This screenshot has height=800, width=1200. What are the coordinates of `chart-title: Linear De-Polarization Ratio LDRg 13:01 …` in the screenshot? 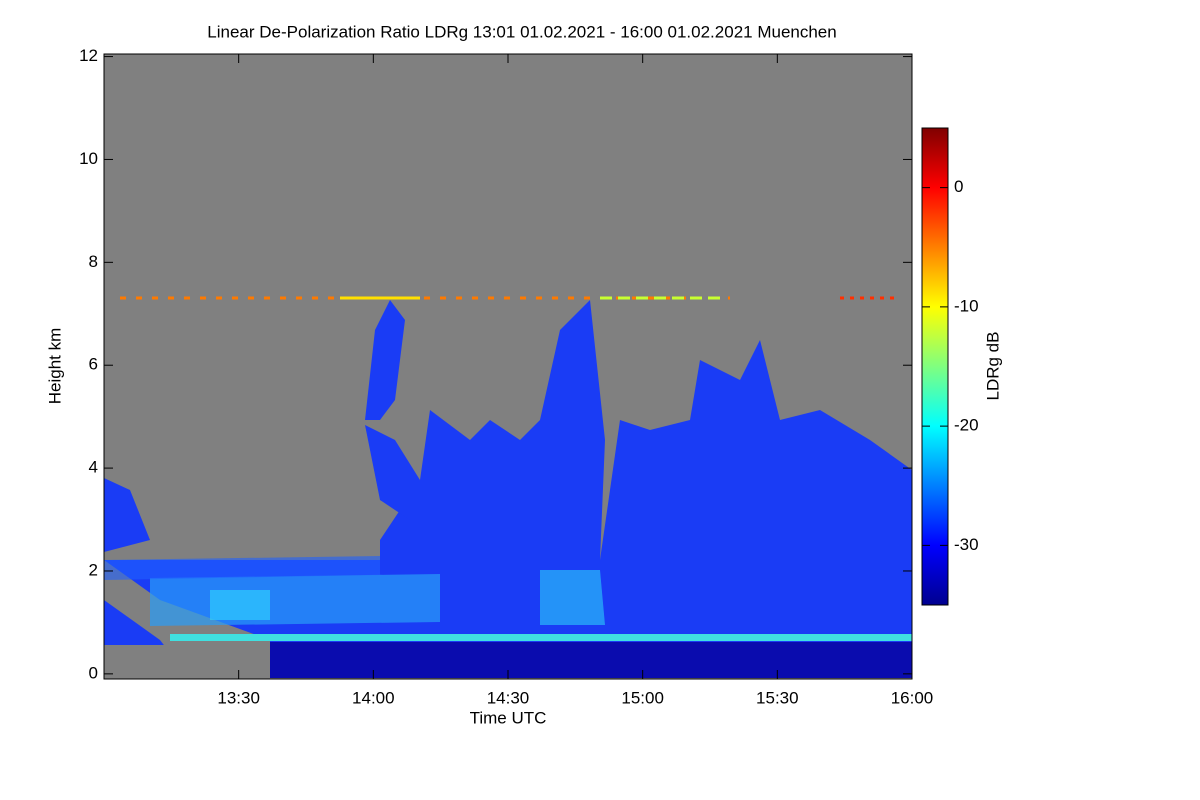 It's located at (521, 31).